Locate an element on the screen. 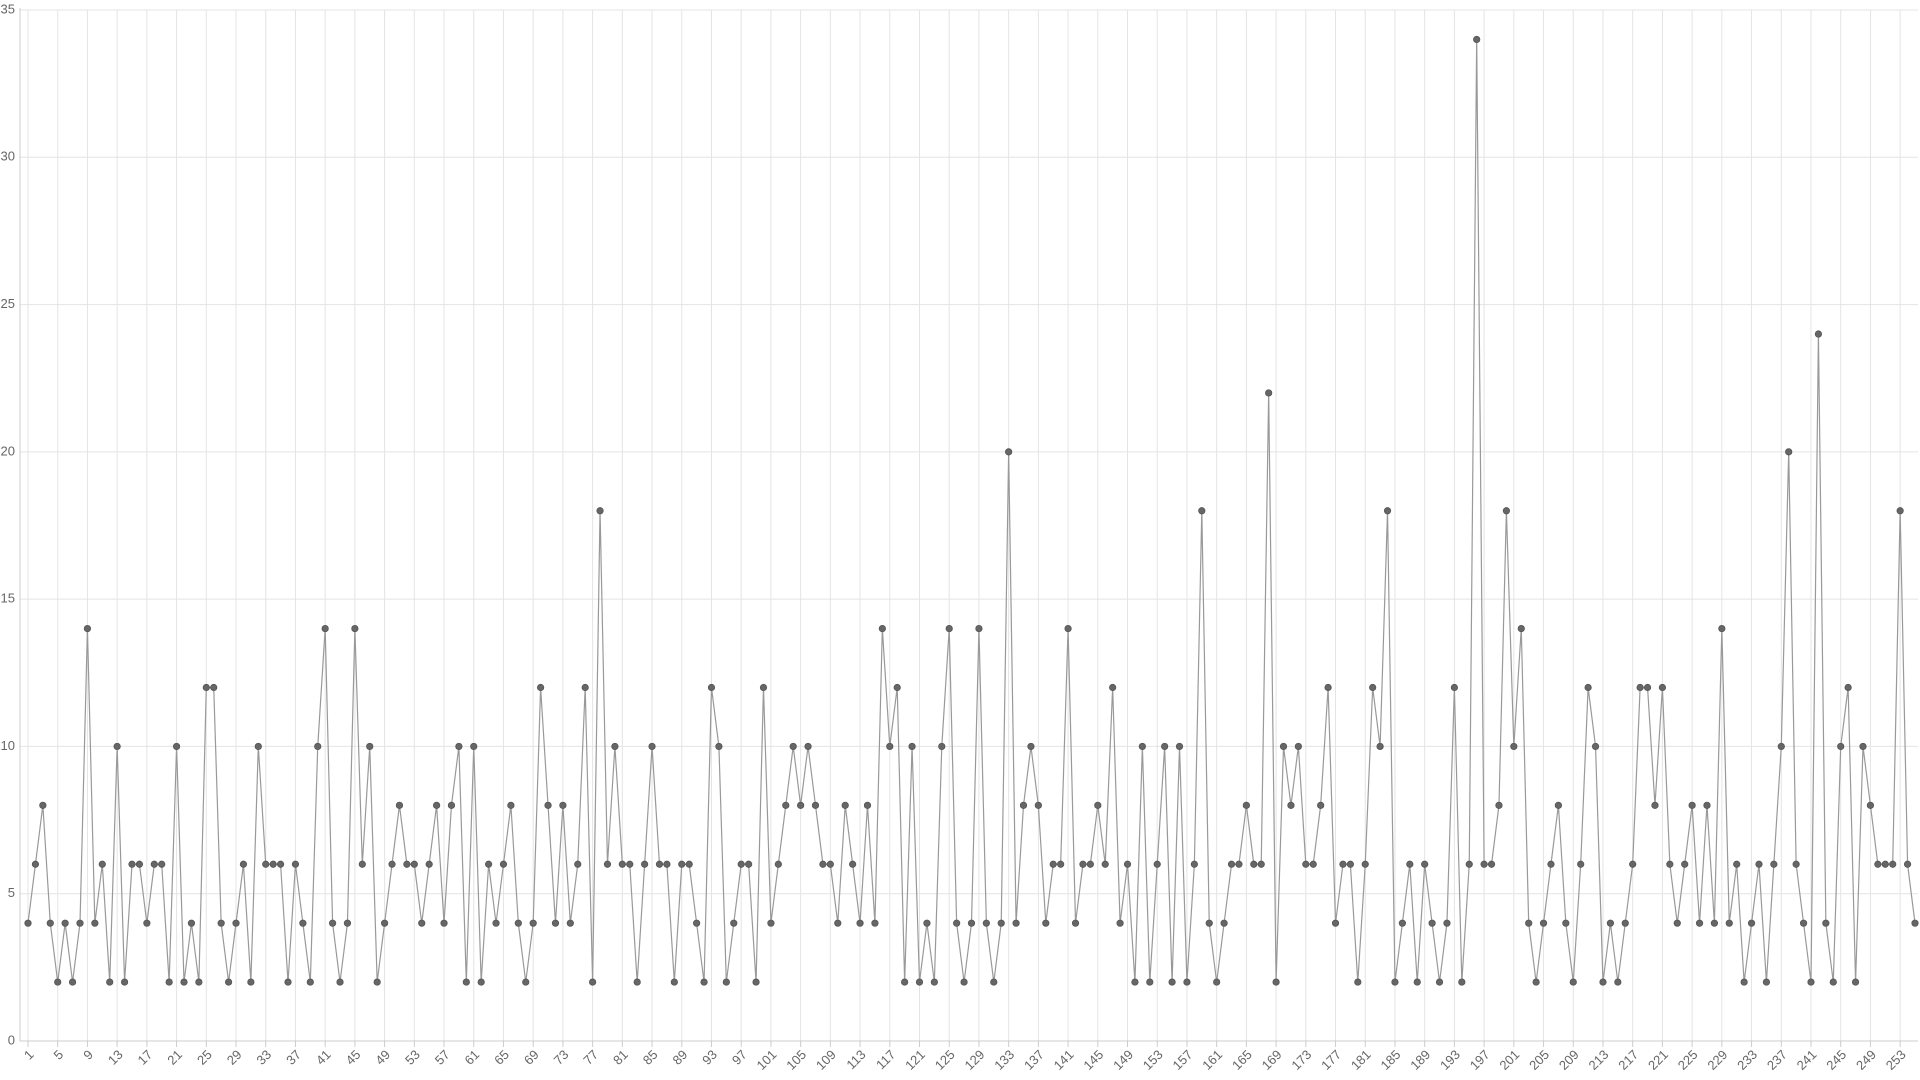 This screenshot has height=1080, width=1920. x-tick-label: 221 is located at coordinates (1658, 1060).